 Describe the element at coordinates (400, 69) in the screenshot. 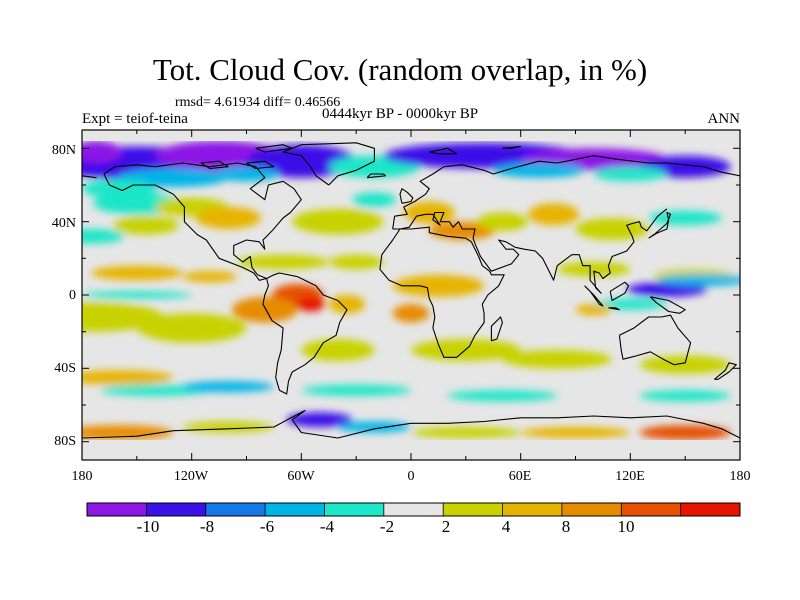

I see `map-title: Tot. Cloud Cov. (random overlap, in %)` at that location.